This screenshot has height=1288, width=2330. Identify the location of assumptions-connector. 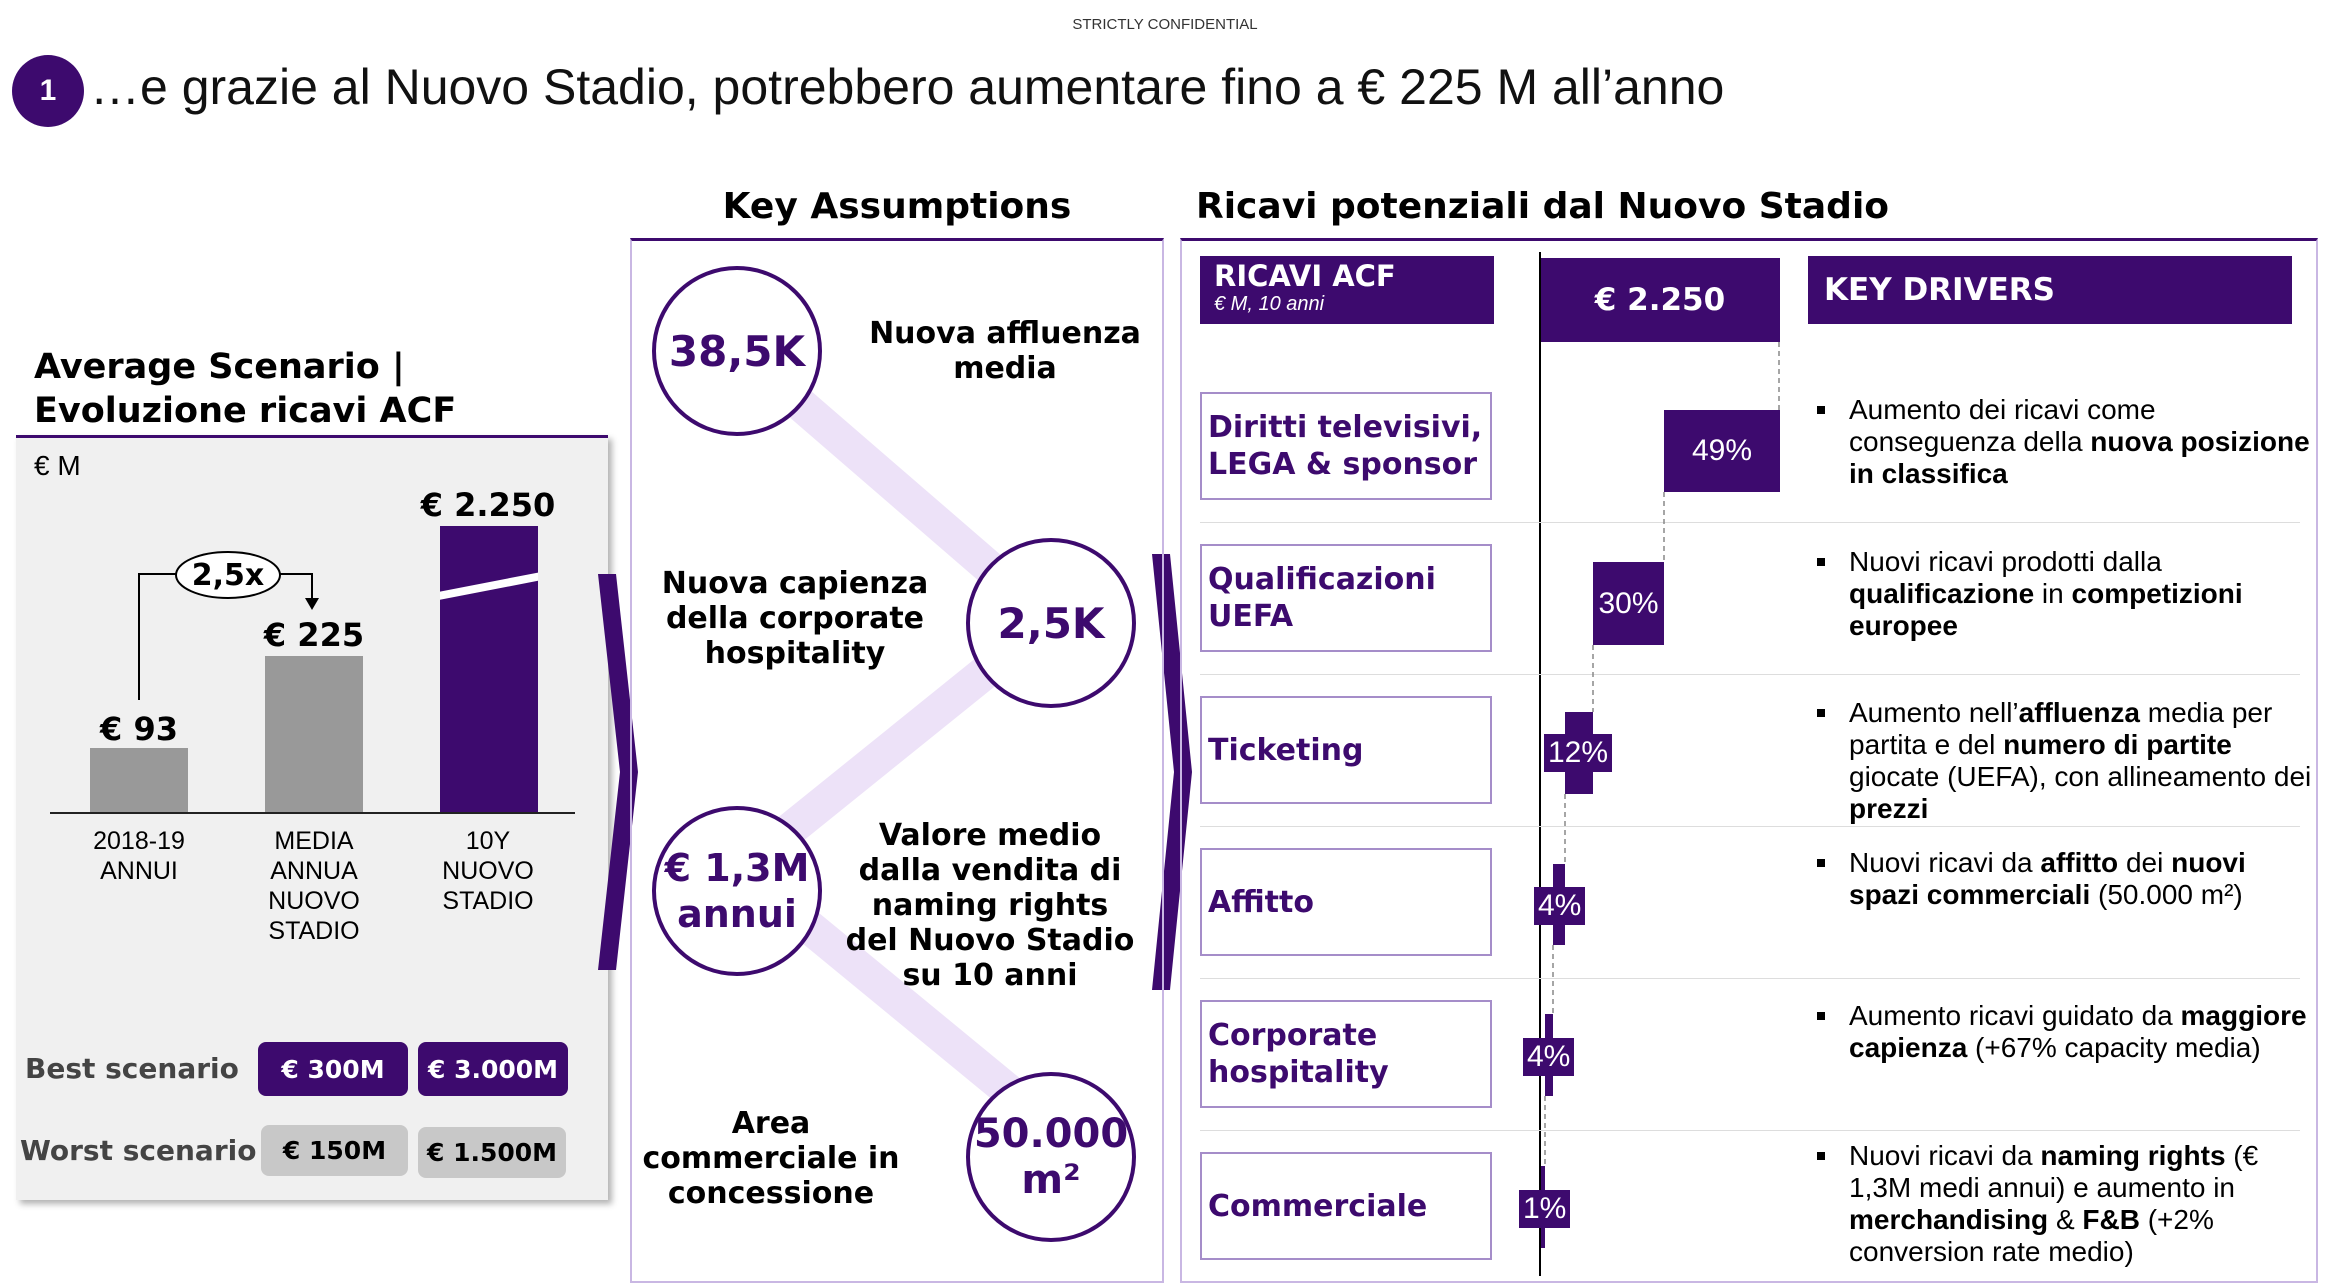
(895, 739).